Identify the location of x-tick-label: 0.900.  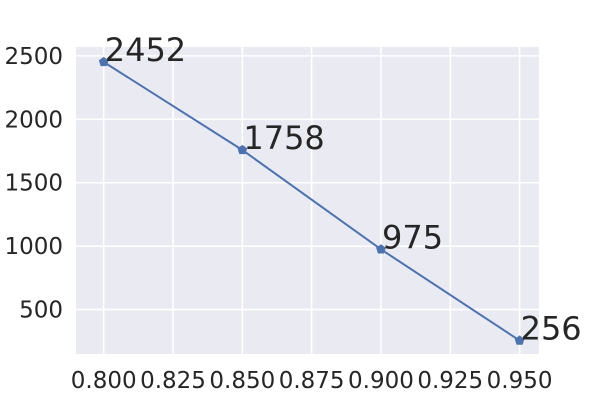
(381, 381).